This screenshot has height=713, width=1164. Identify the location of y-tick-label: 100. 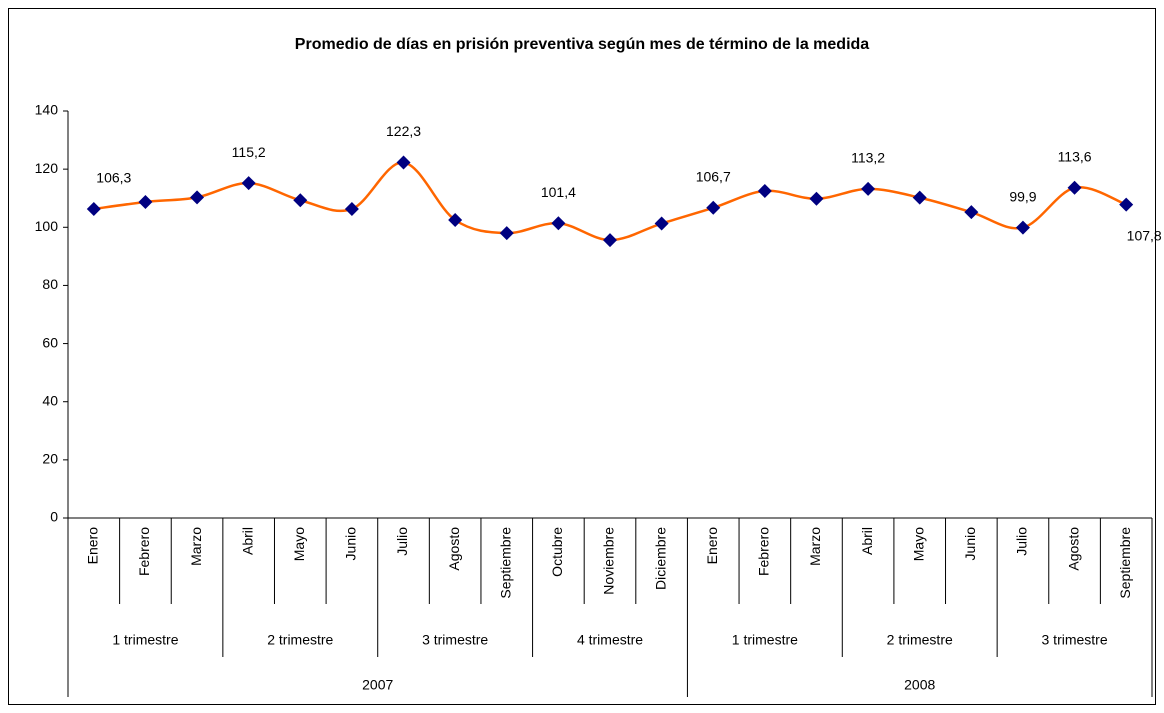
(47, 226).